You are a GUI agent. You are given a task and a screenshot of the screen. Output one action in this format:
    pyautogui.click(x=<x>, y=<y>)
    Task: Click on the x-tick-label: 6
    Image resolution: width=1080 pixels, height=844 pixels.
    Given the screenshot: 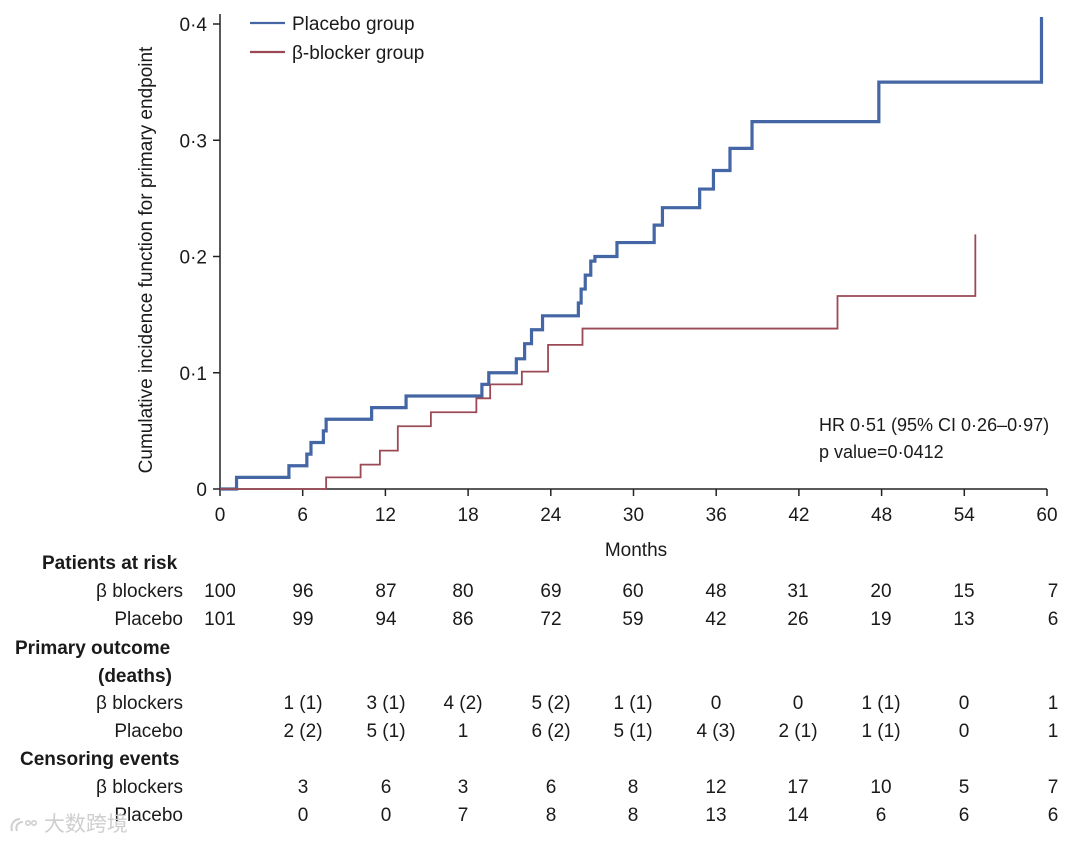 What is the action you would take?
    pyautogui.click(x=302, y=515)
    